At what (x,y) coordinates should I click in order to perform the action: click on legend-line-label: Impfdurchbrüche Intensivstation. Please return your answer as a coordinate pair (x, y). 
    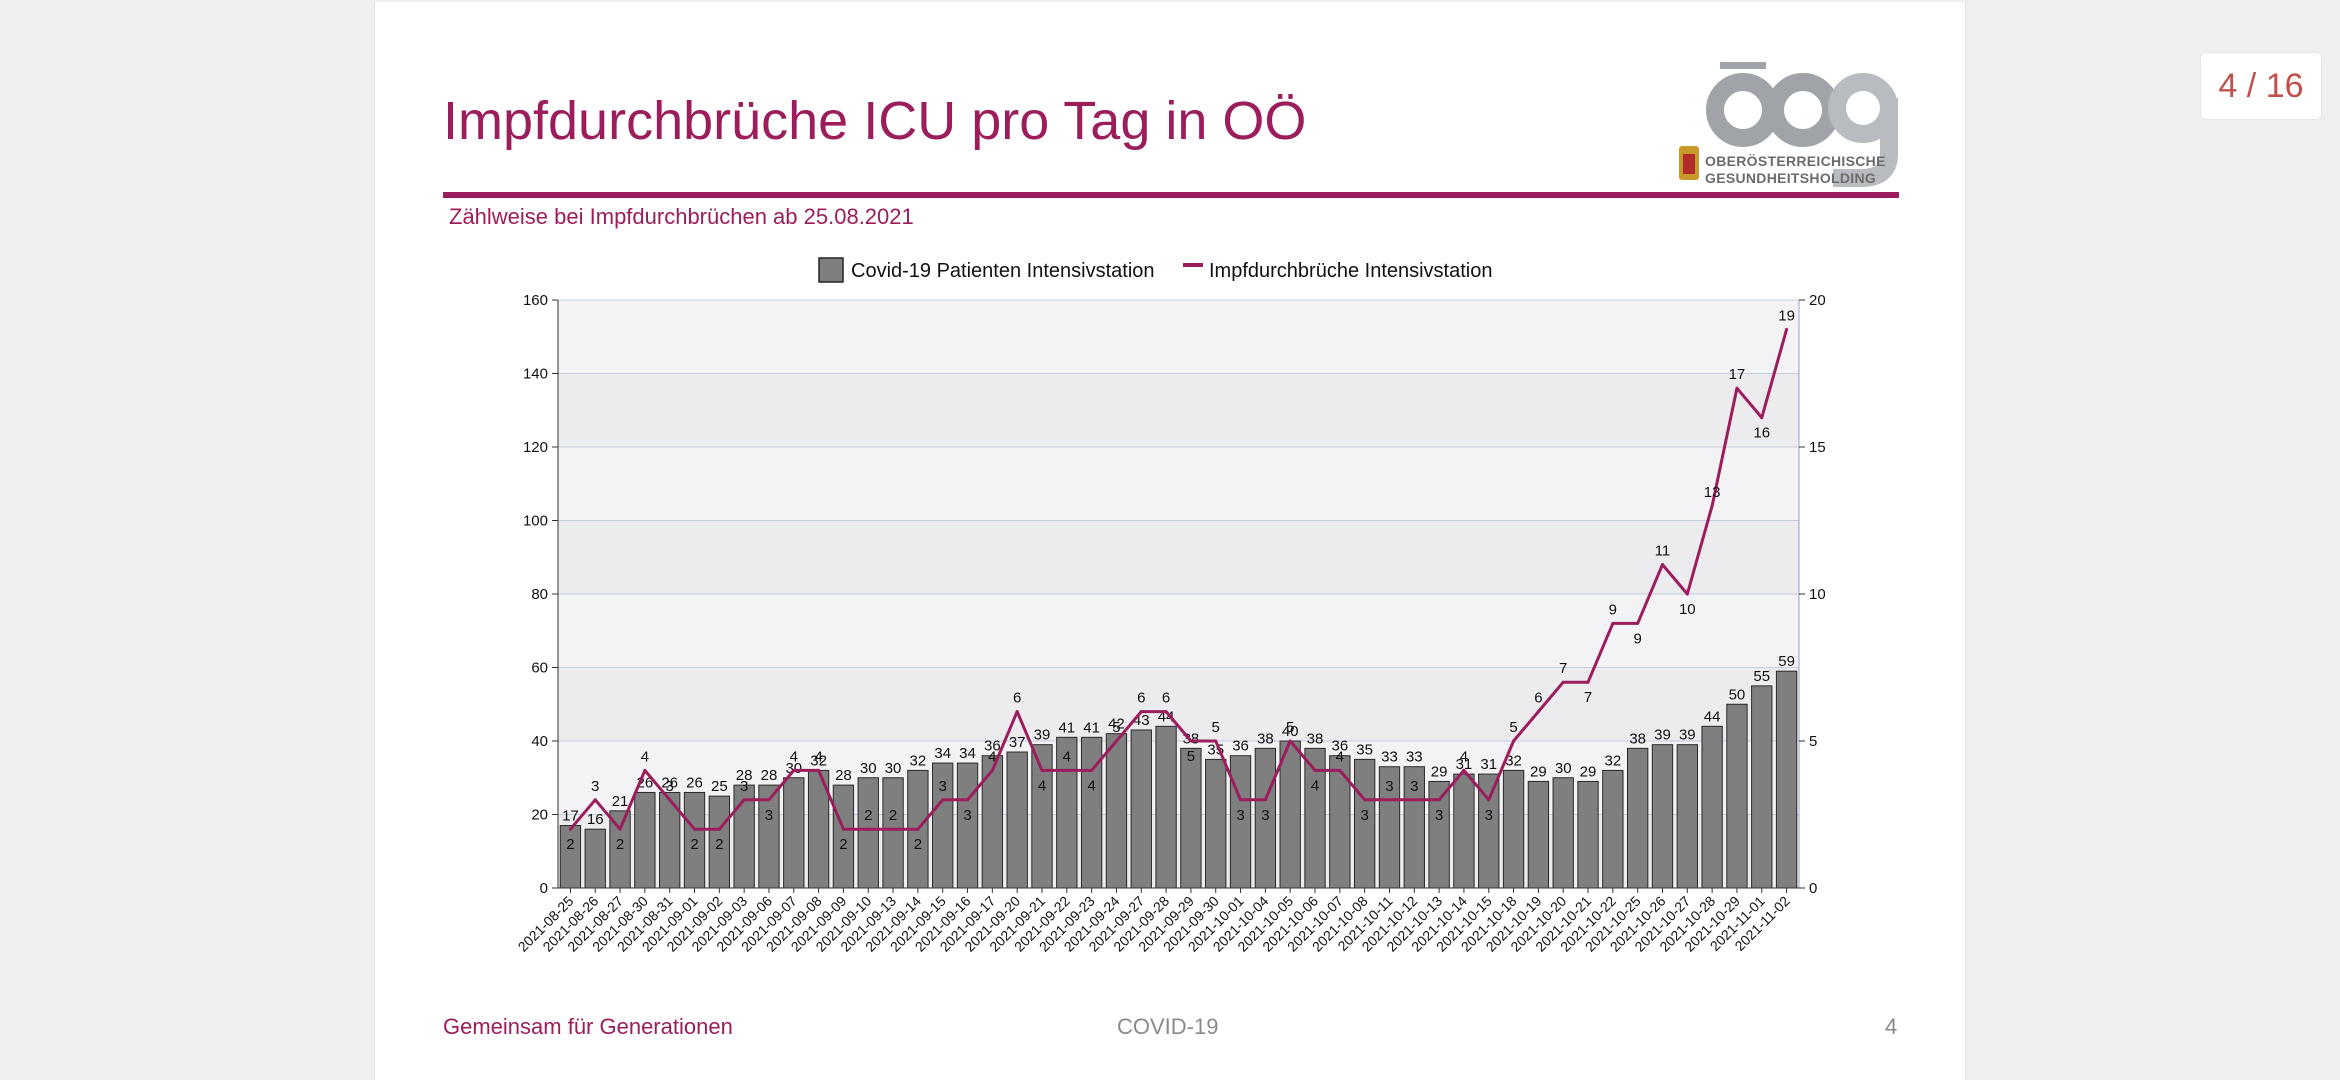
    Looking at the image, I should click on (1351, 271).